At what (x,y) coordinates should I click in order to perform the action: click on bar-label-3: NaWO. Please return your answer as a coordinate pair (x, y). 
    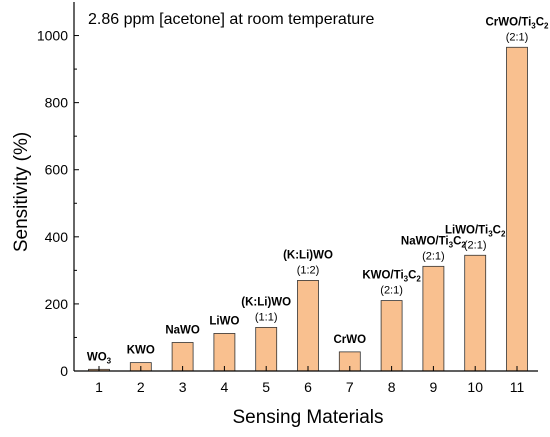
    Looking at the image, I should click on (182, 330).